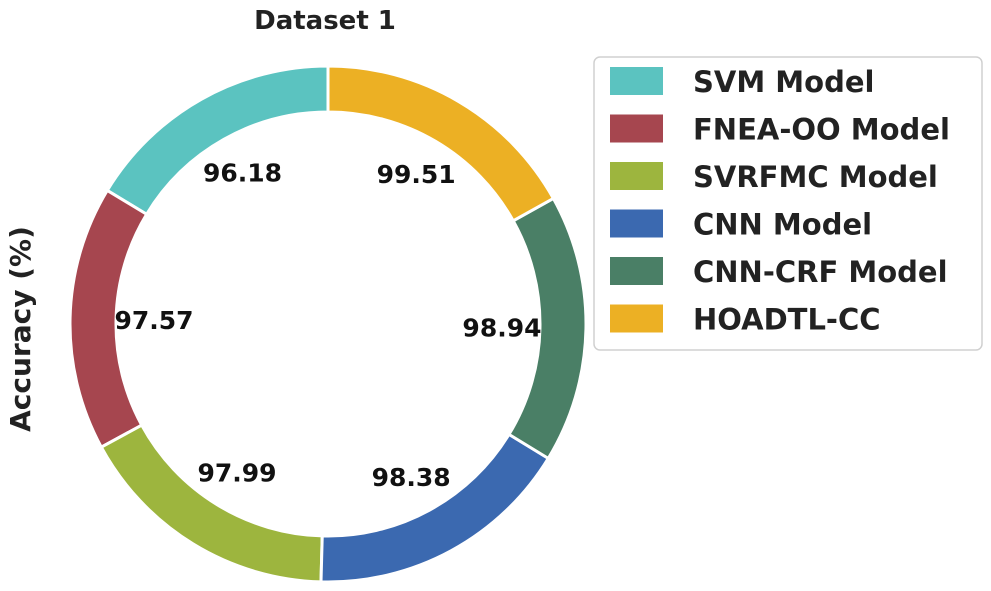 Image resolution: width=991 pixels, height=591 pixels. Describe the element at coordinates (782, 225) in the screenshot. I see `legend-label: CNN Model` at that location.